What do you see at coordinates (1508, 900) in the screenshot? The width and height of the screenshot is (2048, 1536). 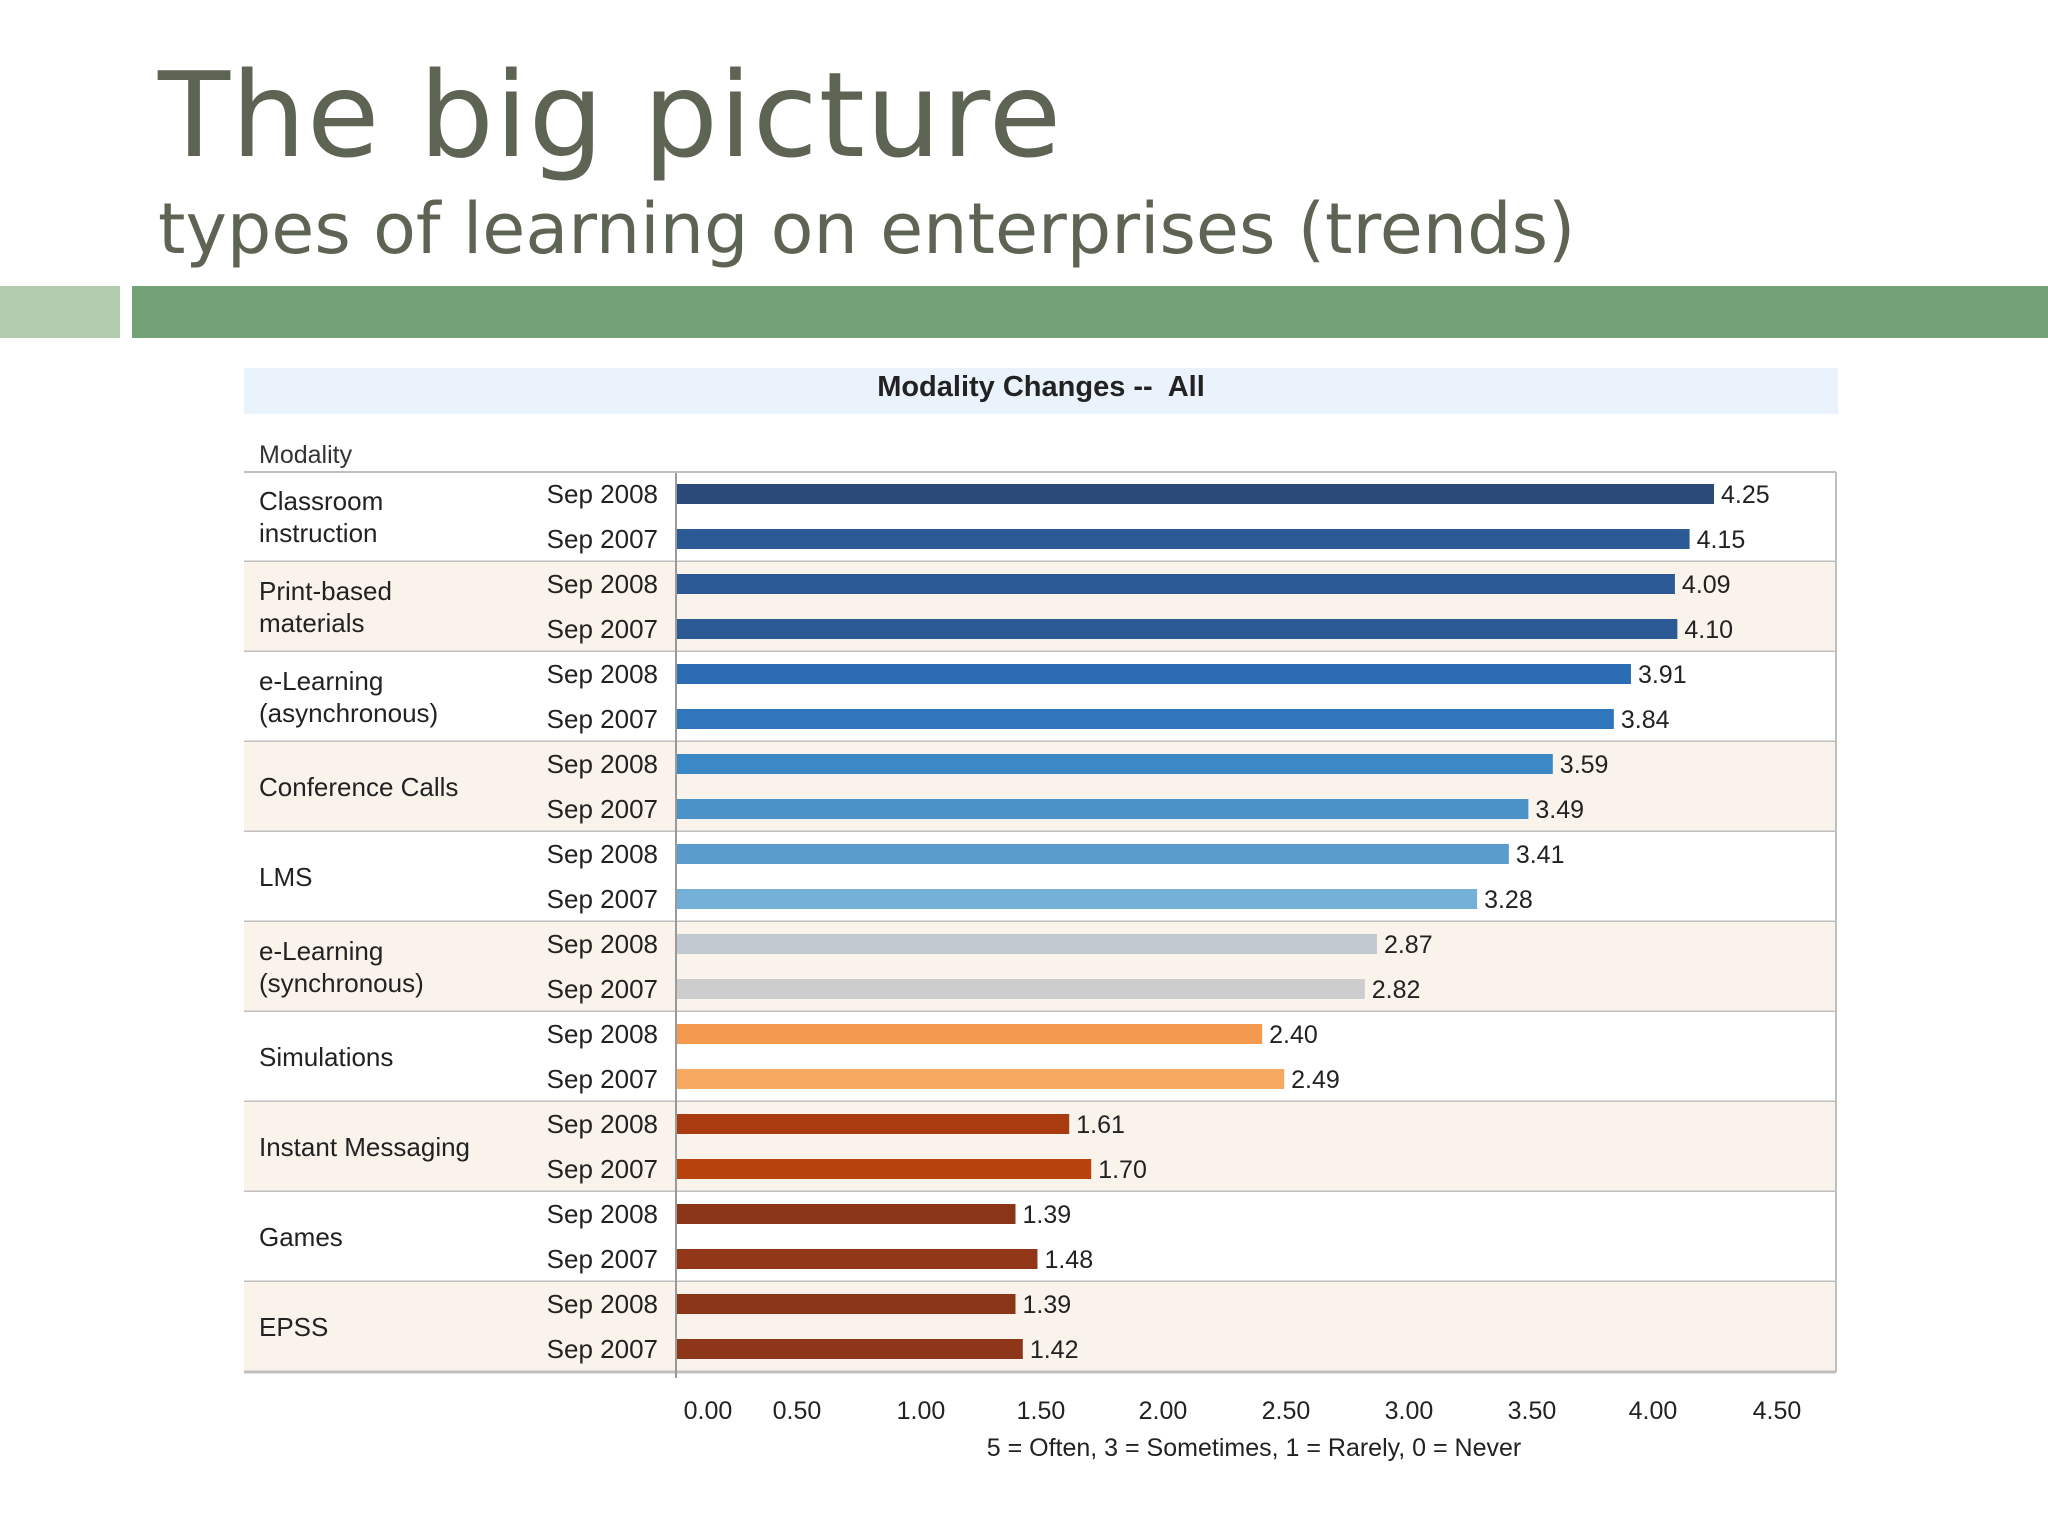 I see `data-label: 3.28` at bounding box center [1508, 900].